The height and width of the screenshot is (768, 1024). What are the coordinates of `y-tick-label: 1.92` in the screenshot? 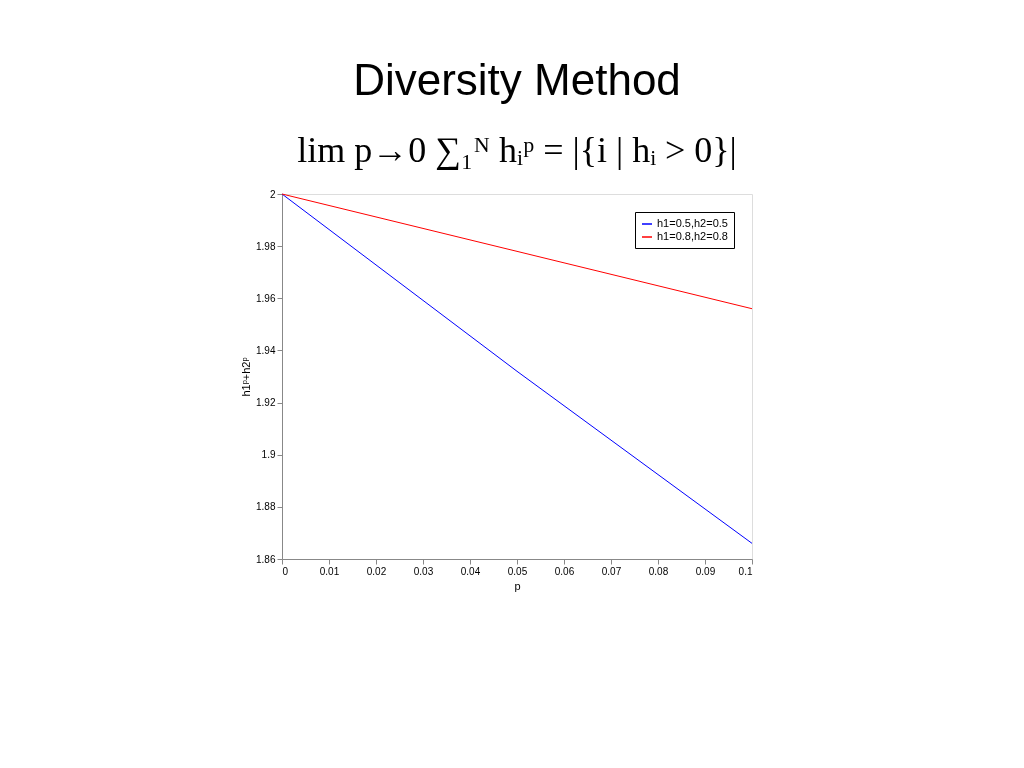 It's located at (266, 403).